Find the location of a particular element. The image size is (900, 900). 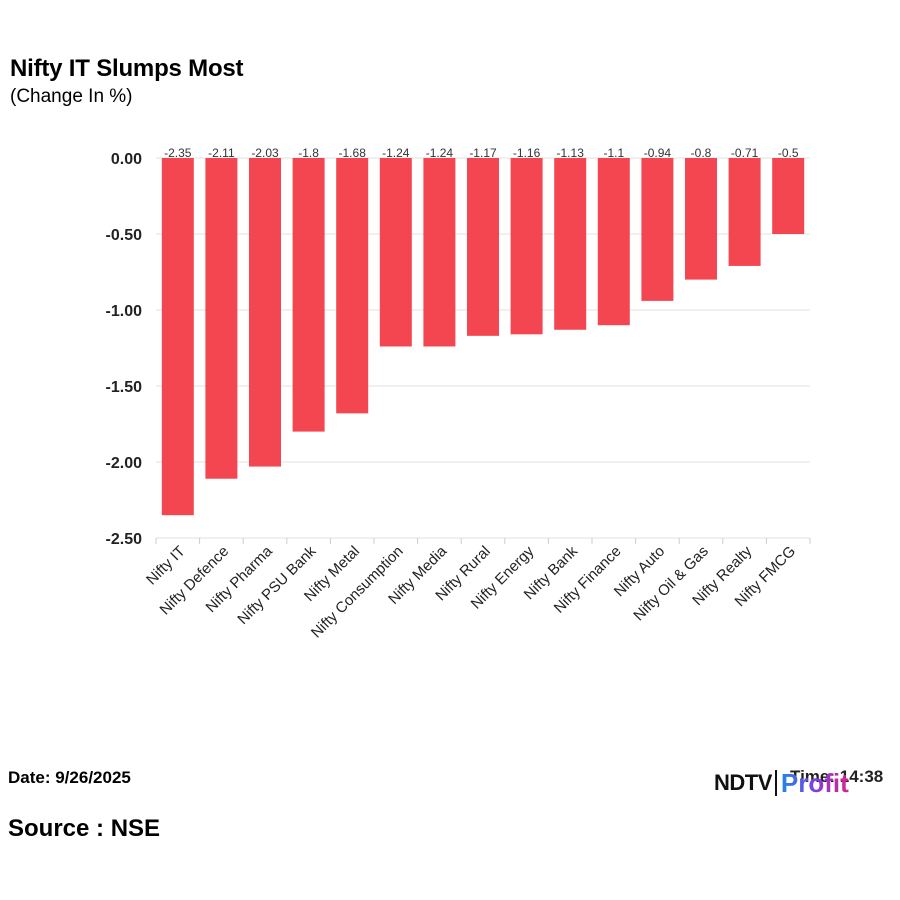

logo-ndtv-text: NDTV is located at coordinates (743, 782).